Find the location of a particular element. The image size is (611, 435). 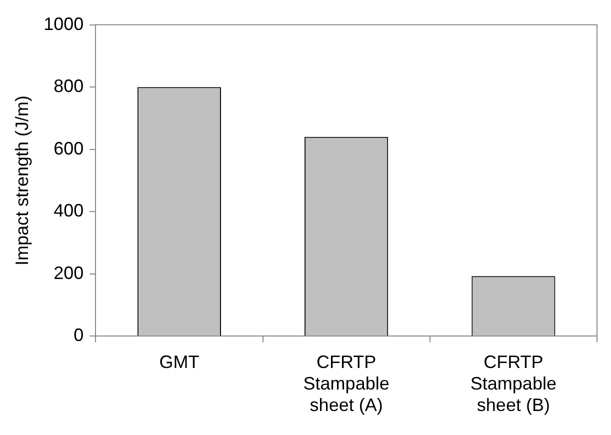

y-tick-label: 600 is located at coordinates (69, 148).